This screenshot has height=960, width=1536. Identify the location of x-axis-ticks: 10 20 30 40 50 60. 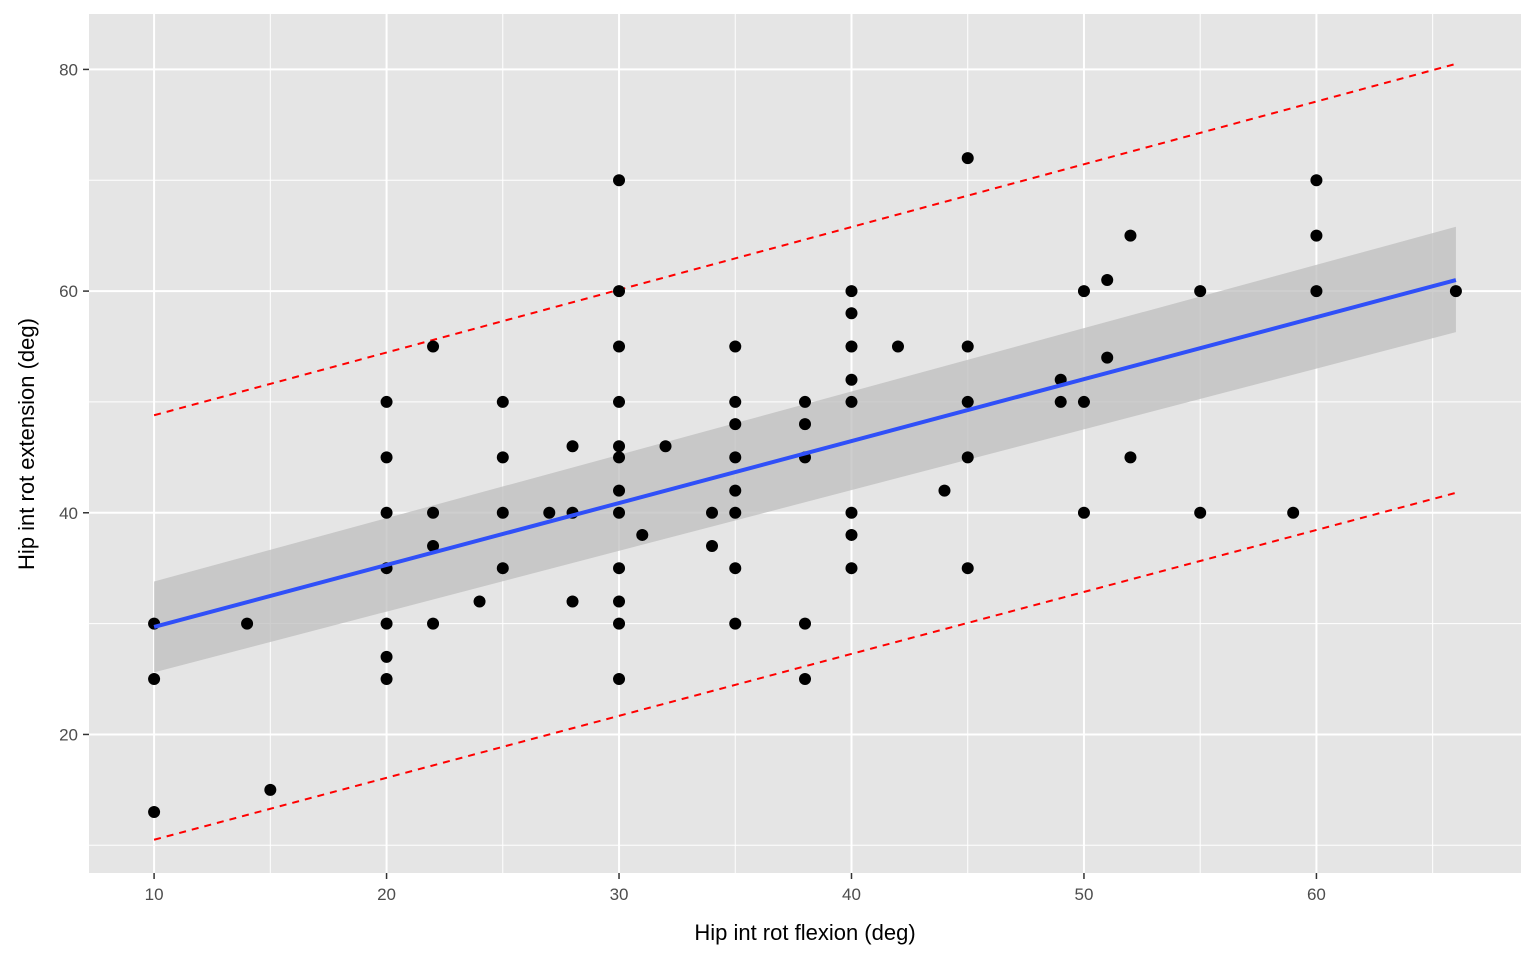
(735, 888).